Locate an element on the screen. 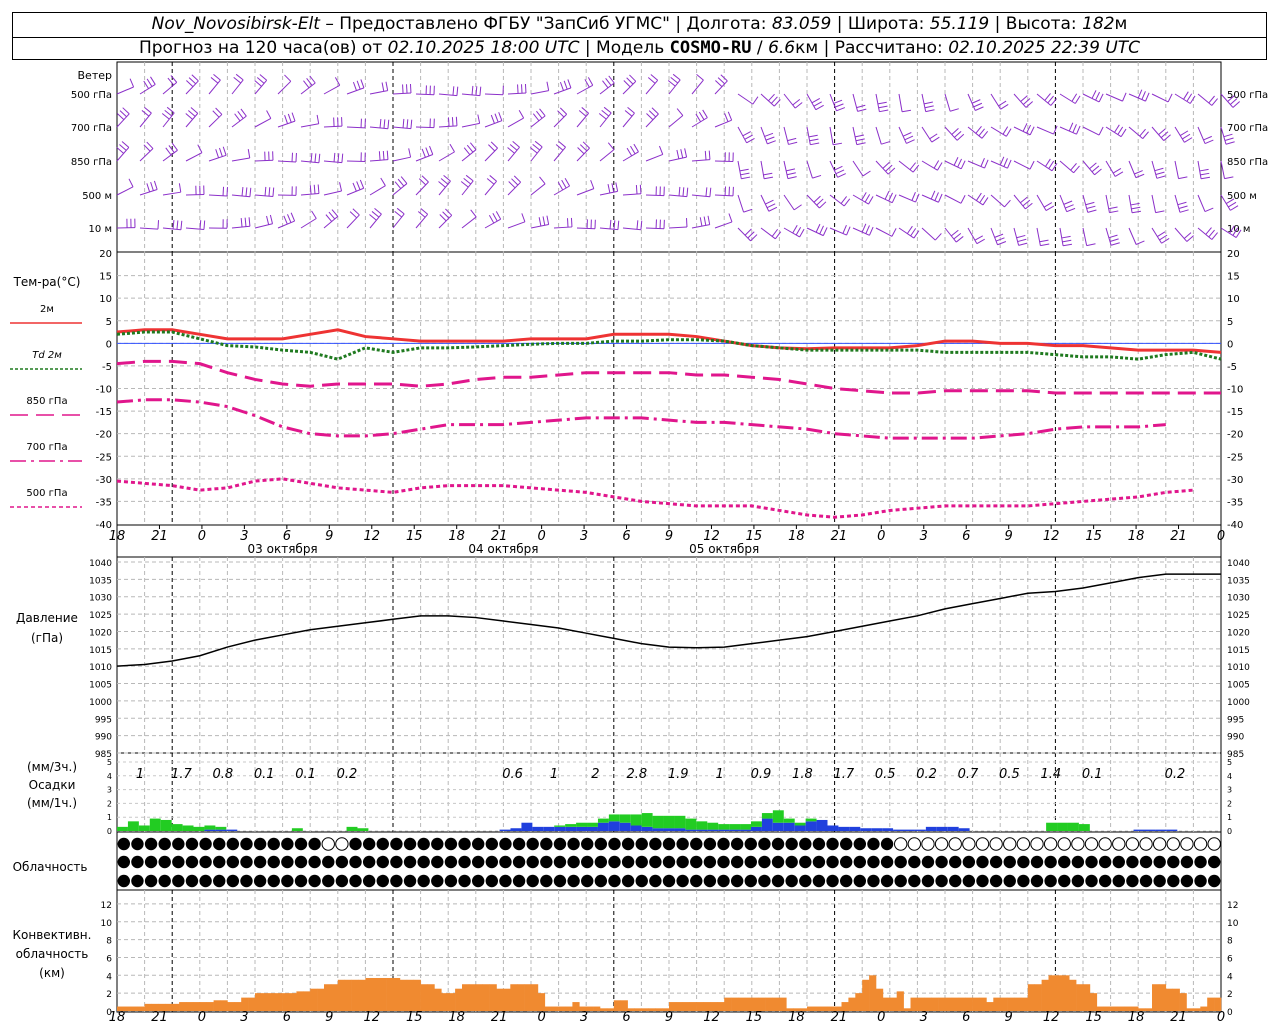  precip-sum-label: 0.2 is located at coordinates (347, 774).